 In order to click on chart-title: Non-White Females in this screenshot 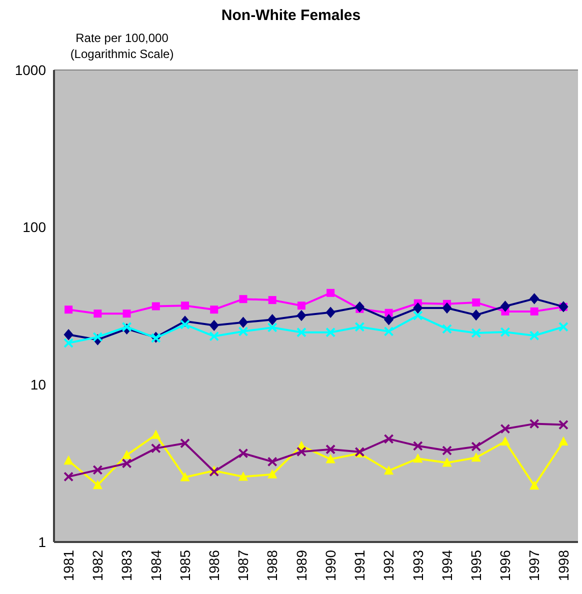, I will do `click(291, 15)`.